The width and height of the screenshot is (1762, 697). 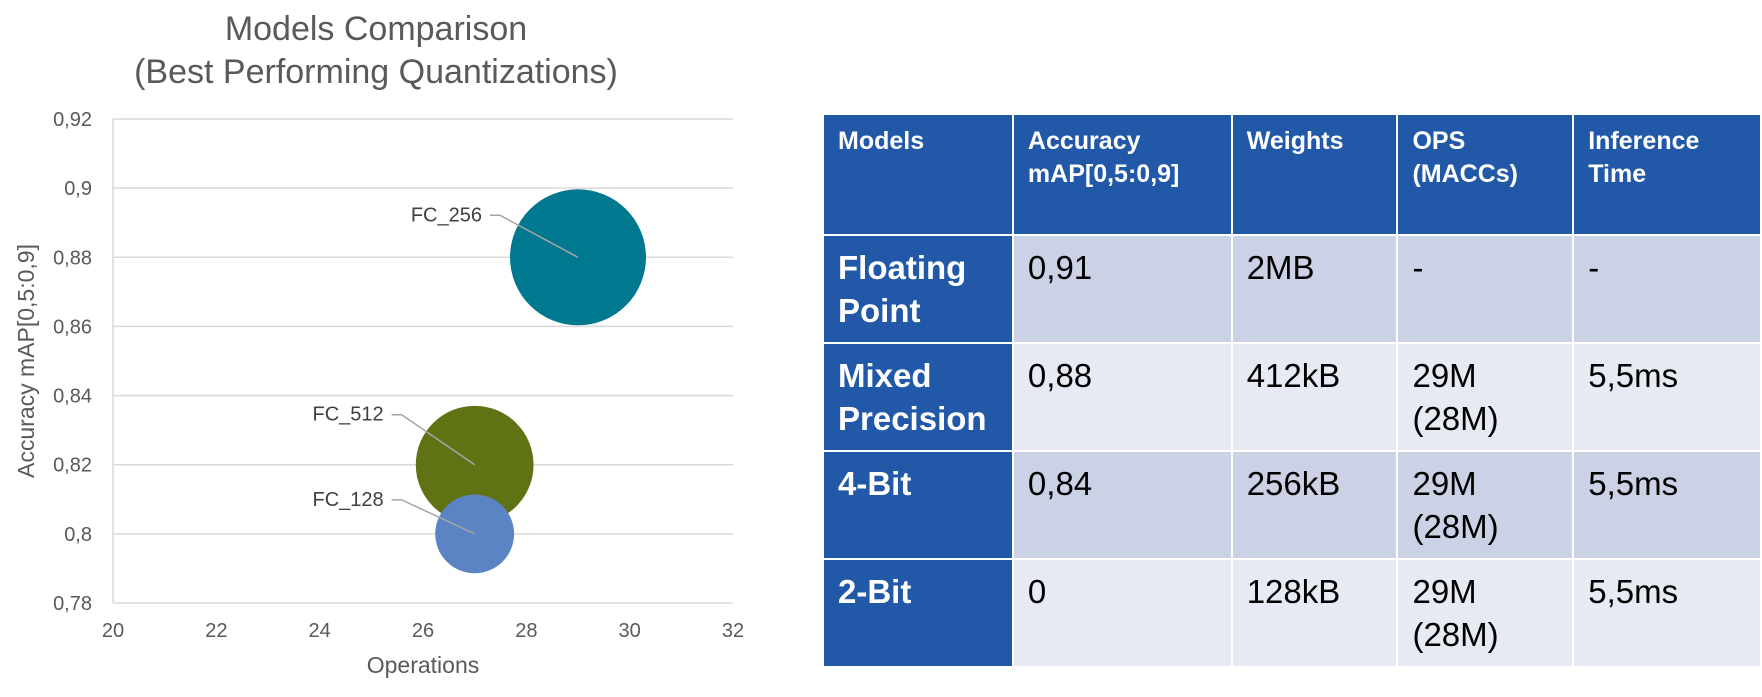 I want to click on row-label: Mixed Precision, so click(x=918, y=397).